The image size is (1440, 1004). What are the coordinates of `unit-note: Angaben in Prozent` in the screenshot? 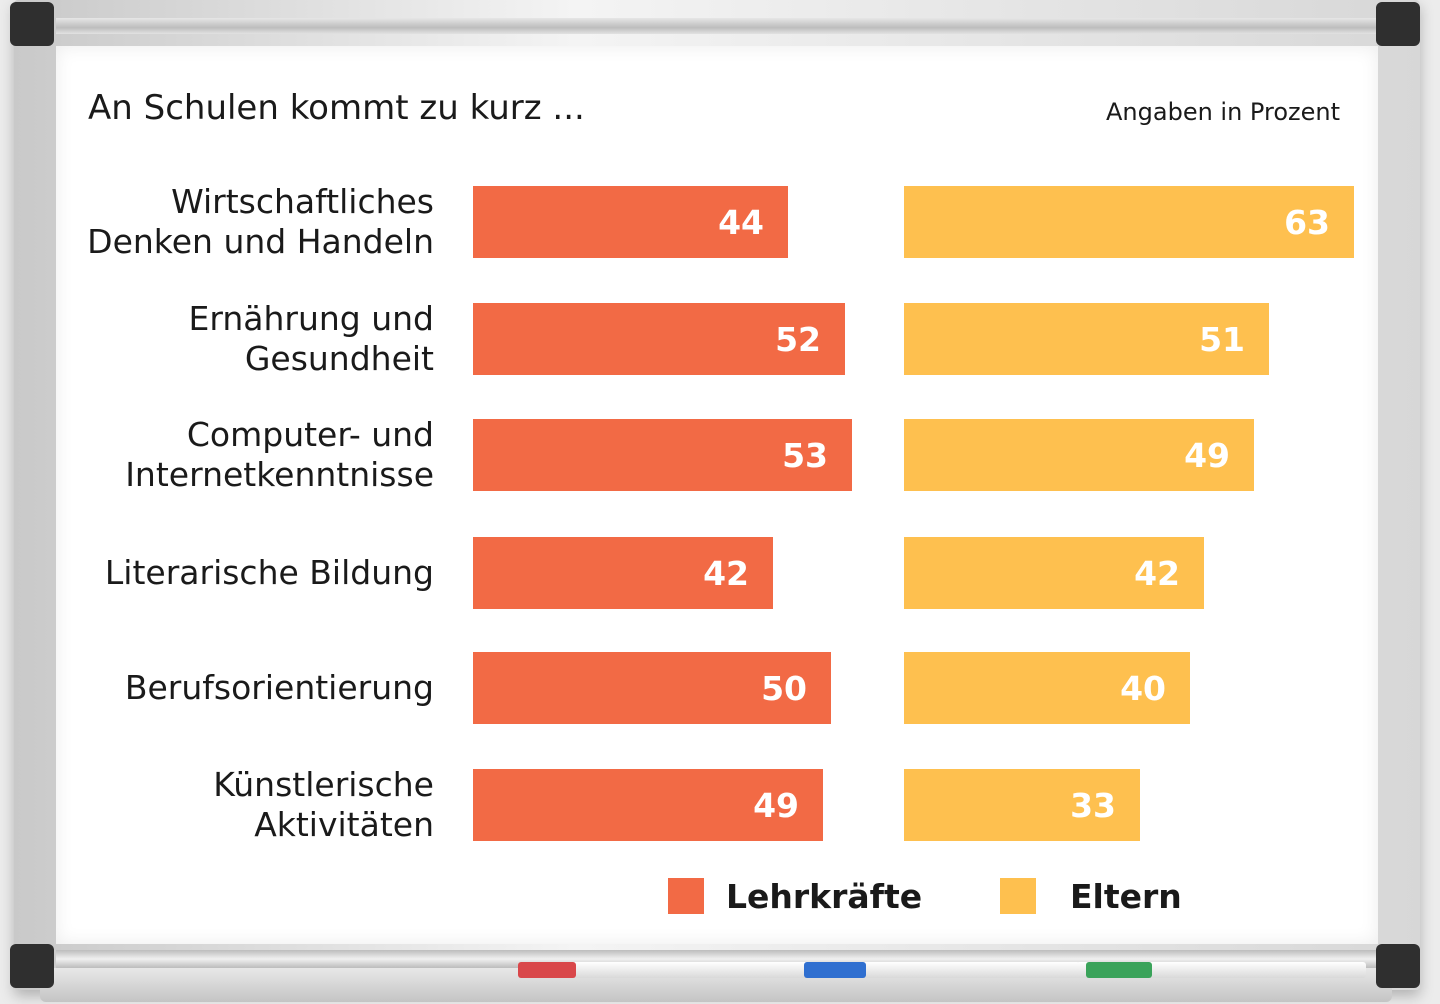 It's located at (1223, 112).